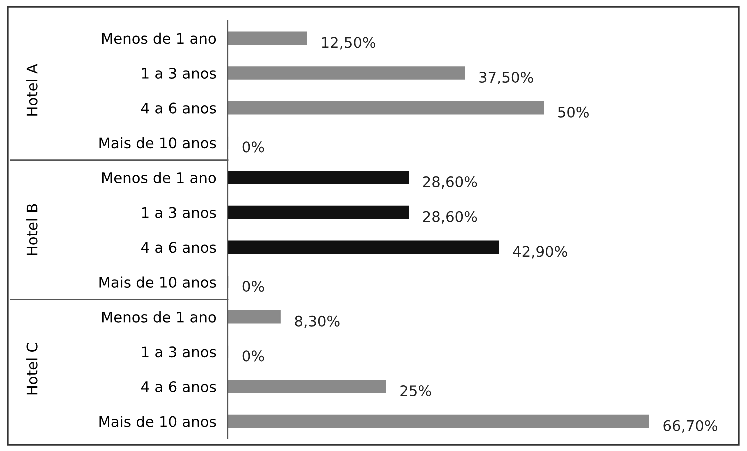 The width and height of the screenshot is (747, 451). Describe the element at coordinates (32, 369) in the screenshot. I see `text: Hotel C` at that location.